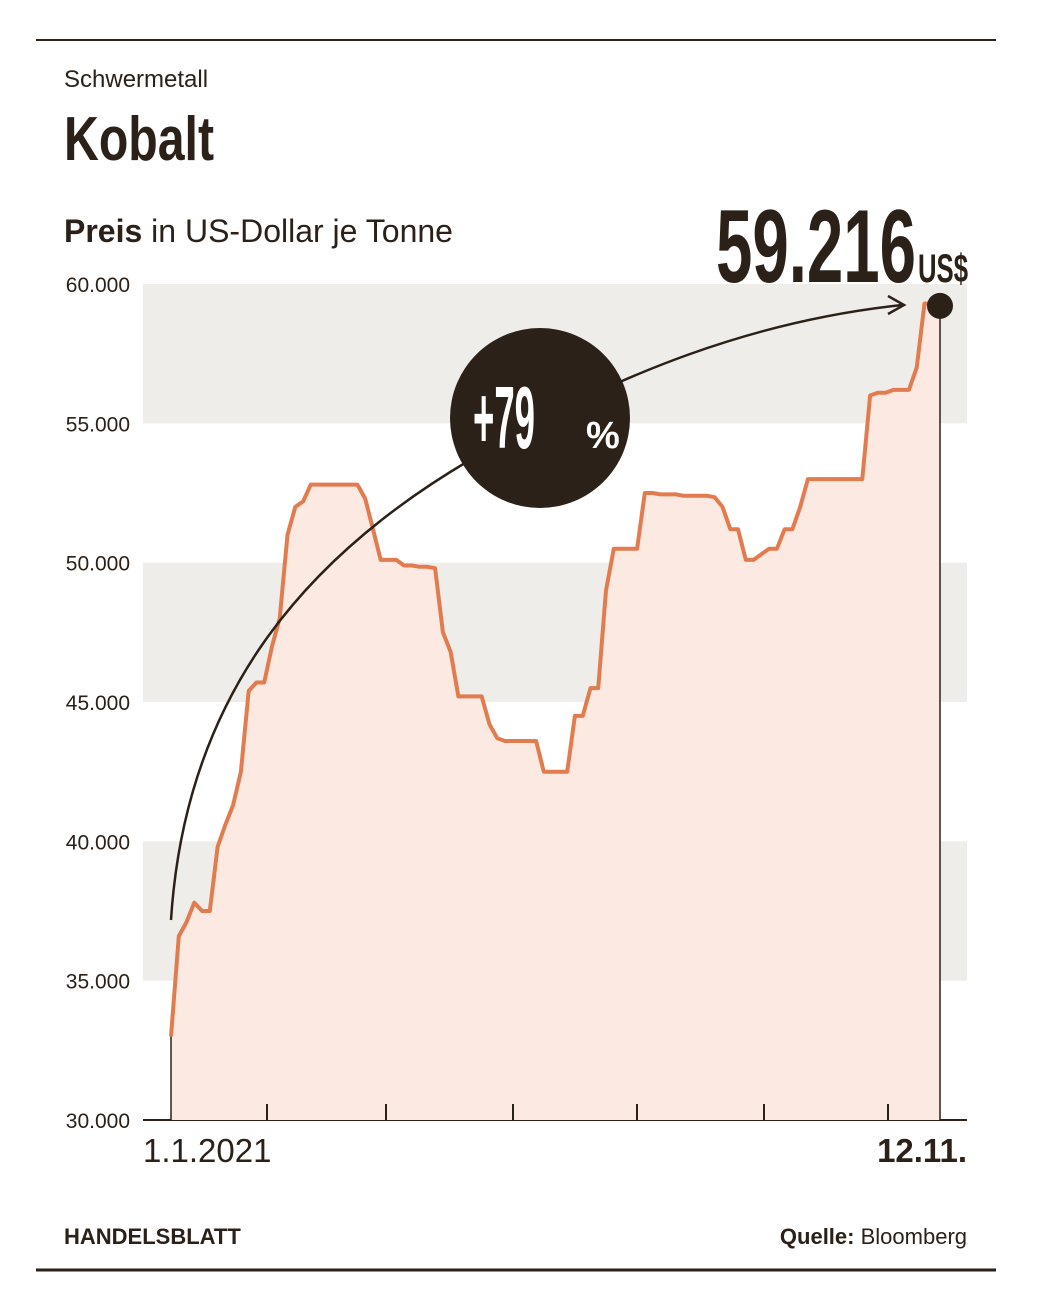  What do you see at coordinates (152, 1236) in the screenshot?
I see `brand: HANDELSBLATT` at bounding box center [152, 1236].